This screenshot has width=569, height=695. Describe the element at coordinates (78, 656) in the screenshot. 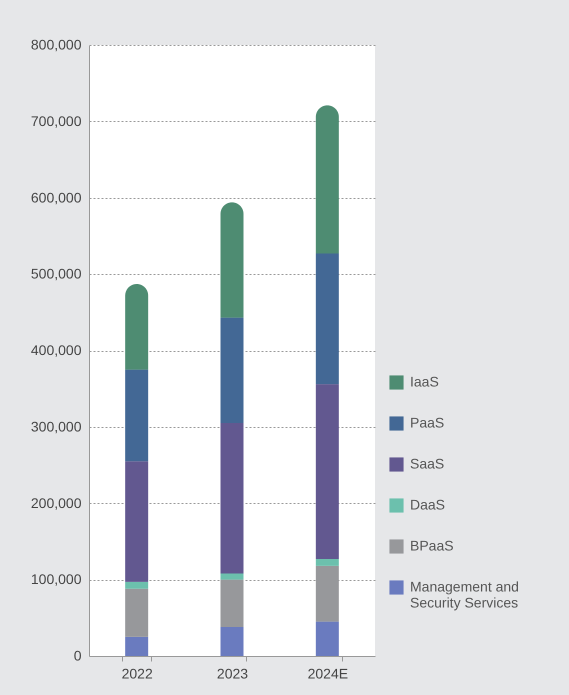

I see `y-tick-label: 0` at that location.